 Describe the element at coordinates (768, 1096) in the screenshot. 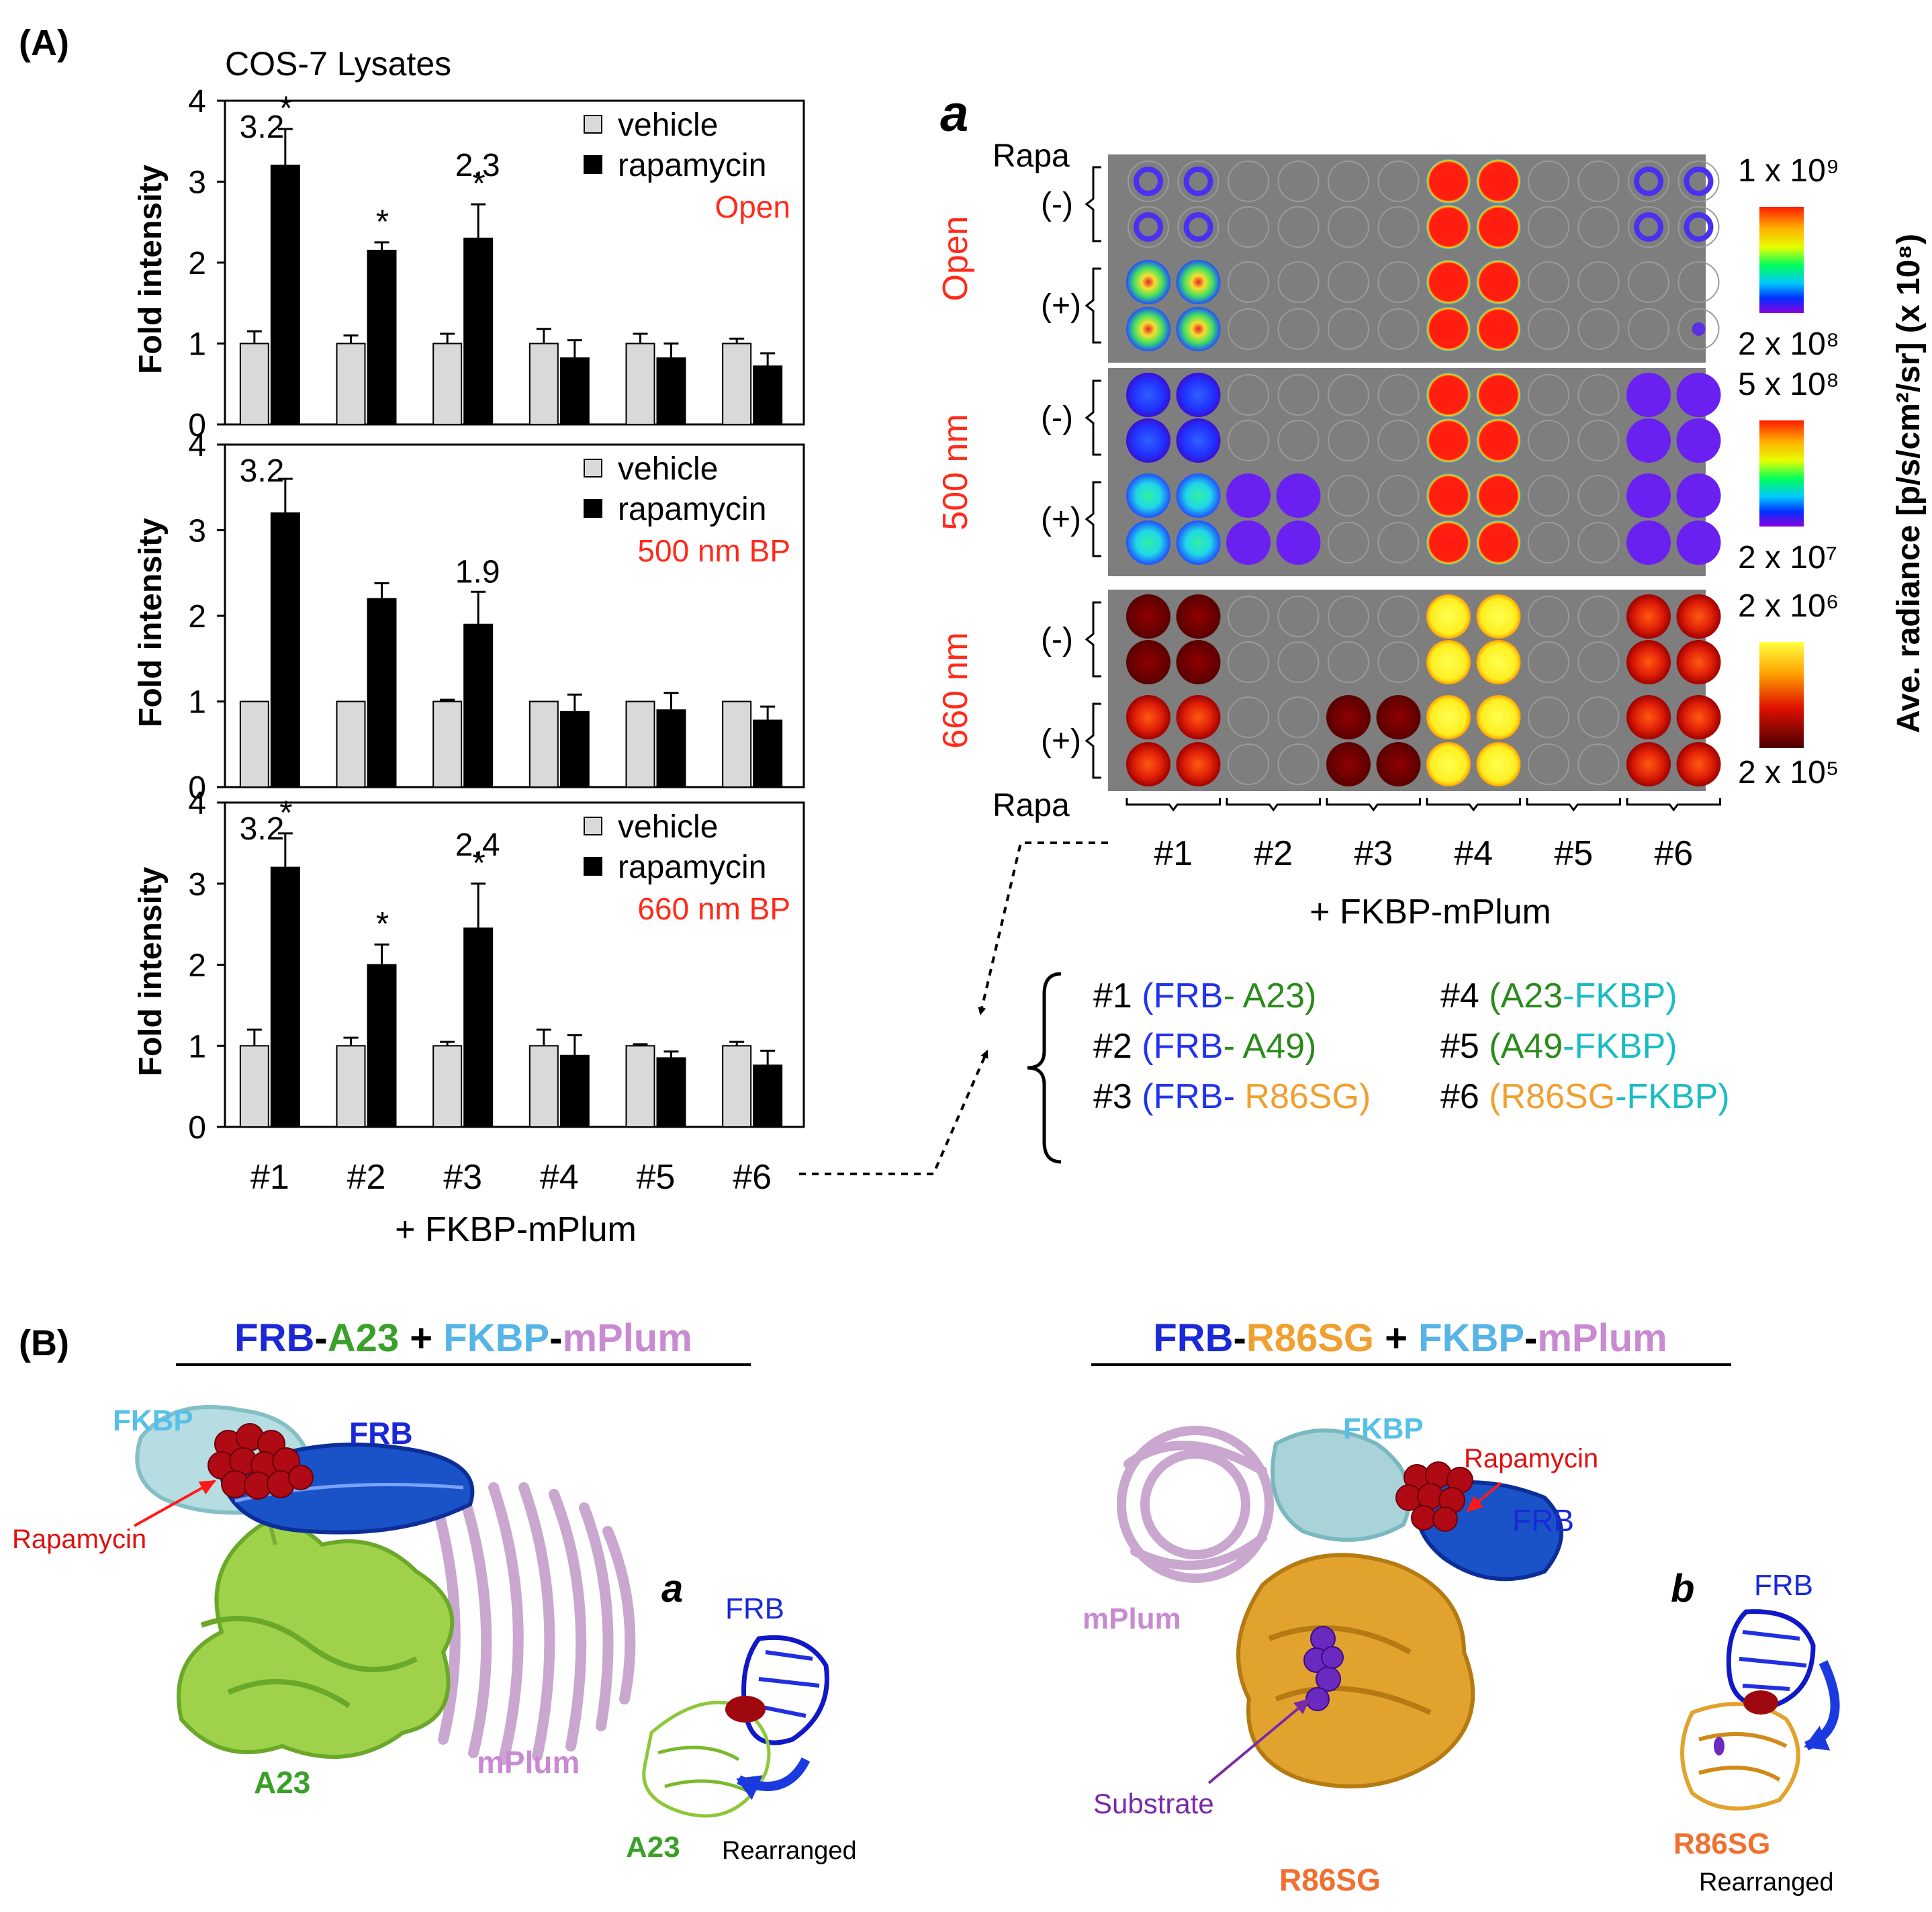

I see `bar-rapamycin-n6` at that location.